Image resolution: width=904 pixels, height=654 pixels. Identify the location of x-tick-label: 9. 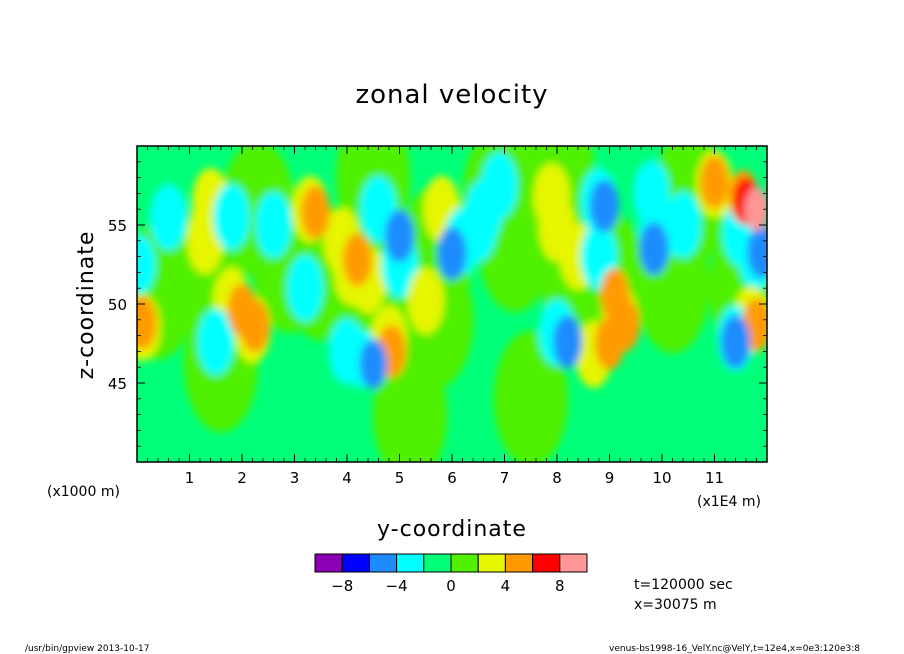
(610, 478).